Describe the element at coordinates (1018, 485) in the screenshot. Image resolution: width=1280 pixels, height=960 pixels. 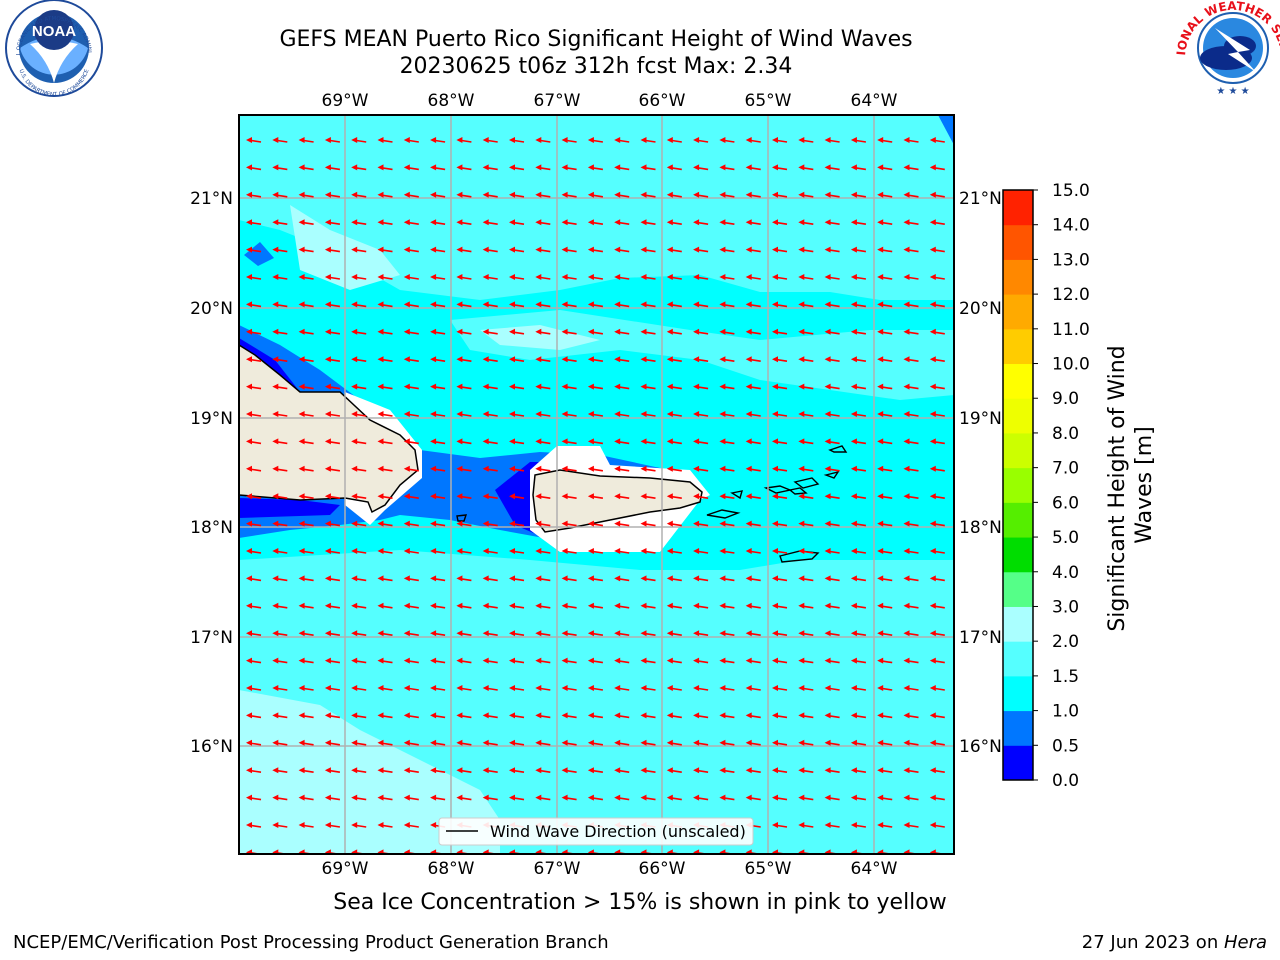
I see `colorbar-frame` at that location.